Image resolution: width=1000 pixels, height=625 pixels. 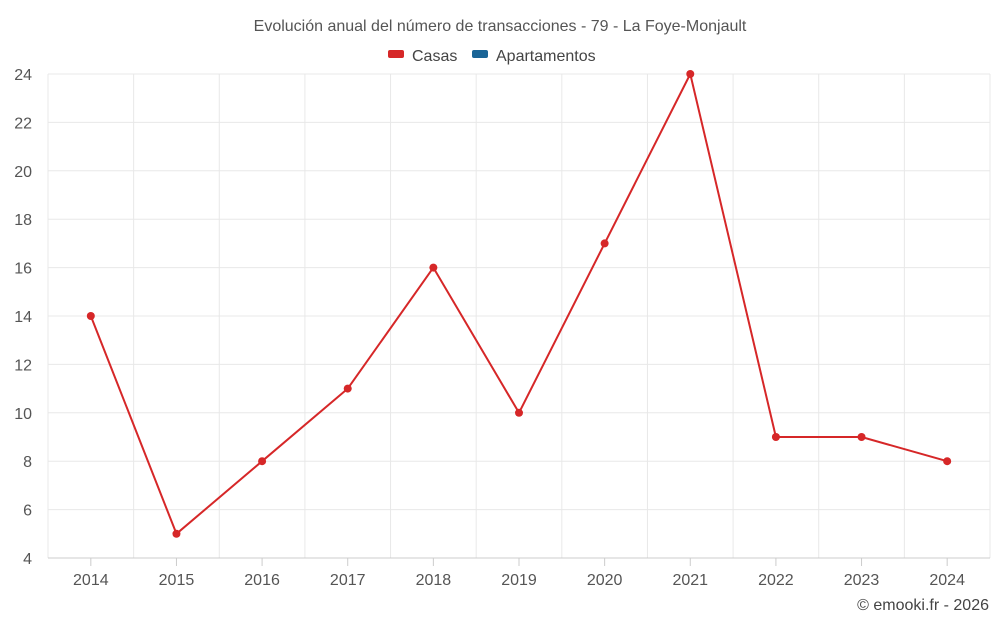 What do you see at coordinates (177, 580) in the screenshot?
I see `x-tick-label: 2015` at bounding box center [177, 580].